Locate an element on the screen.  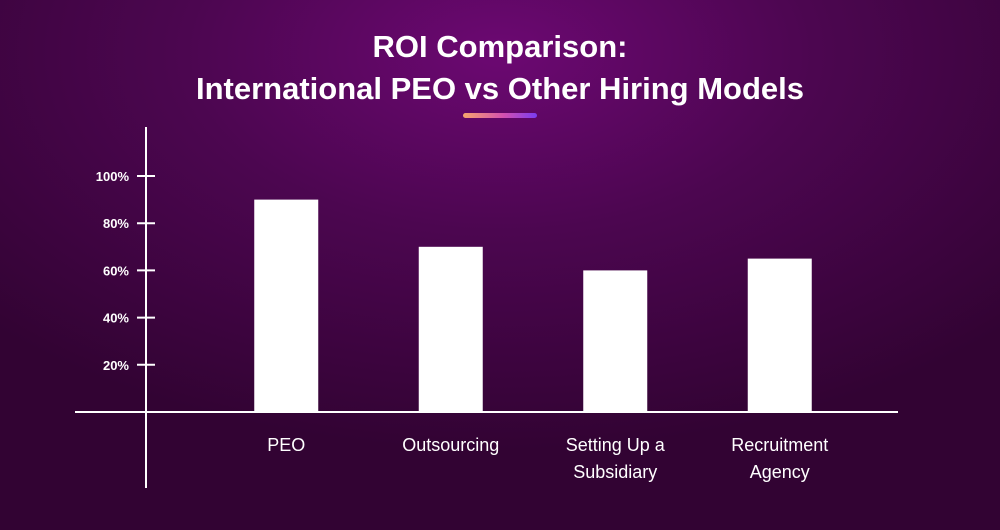
y-axis-ticks: 20% 40% 60% 80% 100% is located at coordinates (125, 271).